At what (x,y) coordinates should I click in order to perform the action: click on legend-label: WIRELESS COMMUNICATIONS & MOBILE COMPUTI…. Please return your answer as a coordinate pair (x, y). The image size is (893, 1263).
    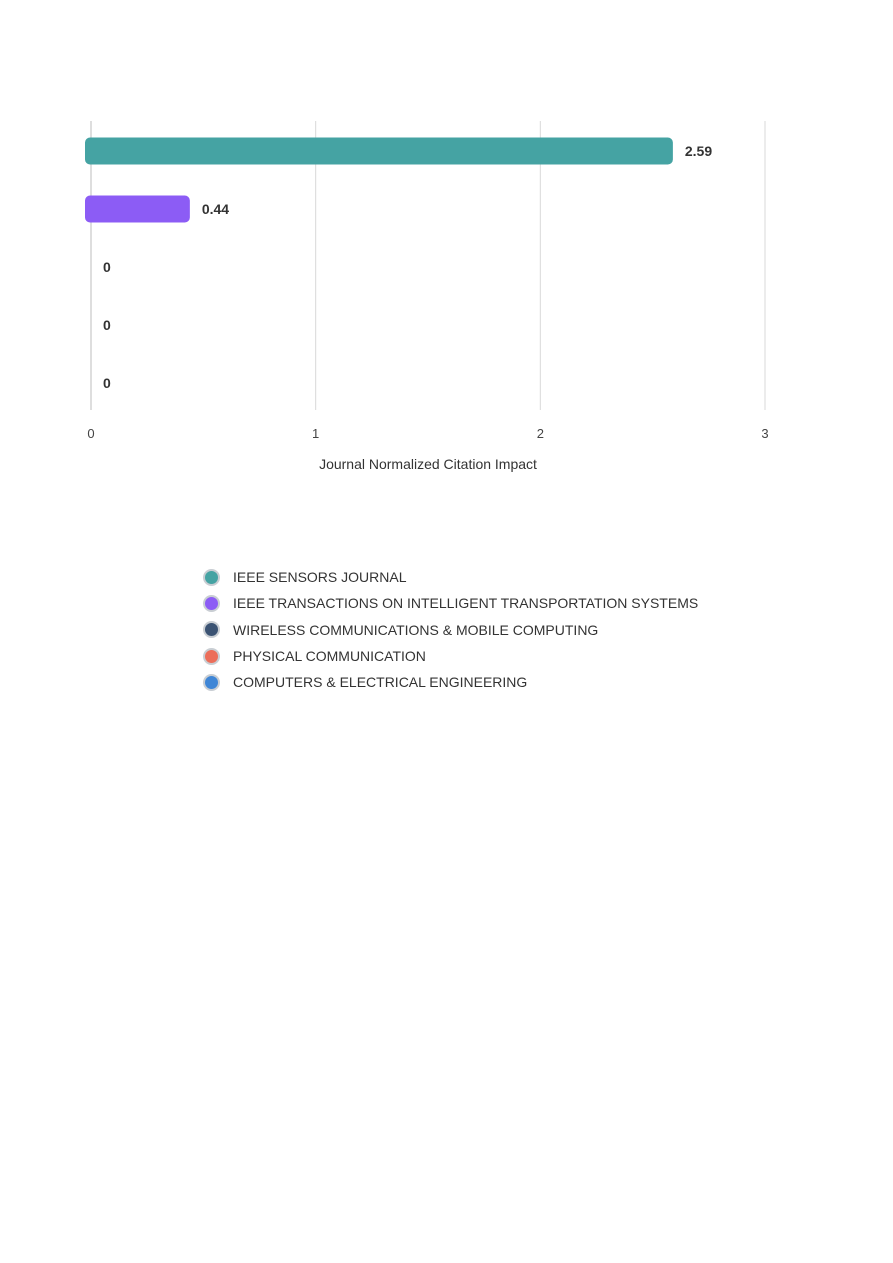
    Looking at the image, I should click on (416, 629).